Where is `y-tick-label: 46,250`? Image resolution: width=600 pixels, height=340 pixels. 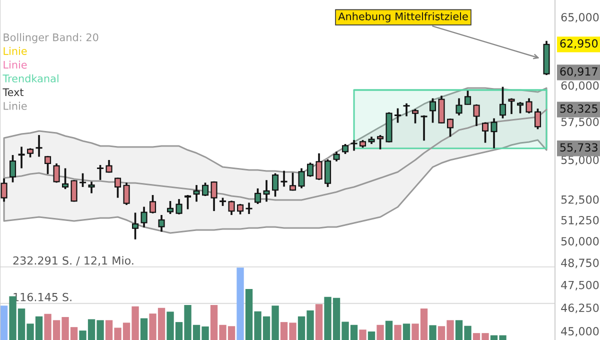
y-tick-label: 46,250 is located at coordinates (580, 309).